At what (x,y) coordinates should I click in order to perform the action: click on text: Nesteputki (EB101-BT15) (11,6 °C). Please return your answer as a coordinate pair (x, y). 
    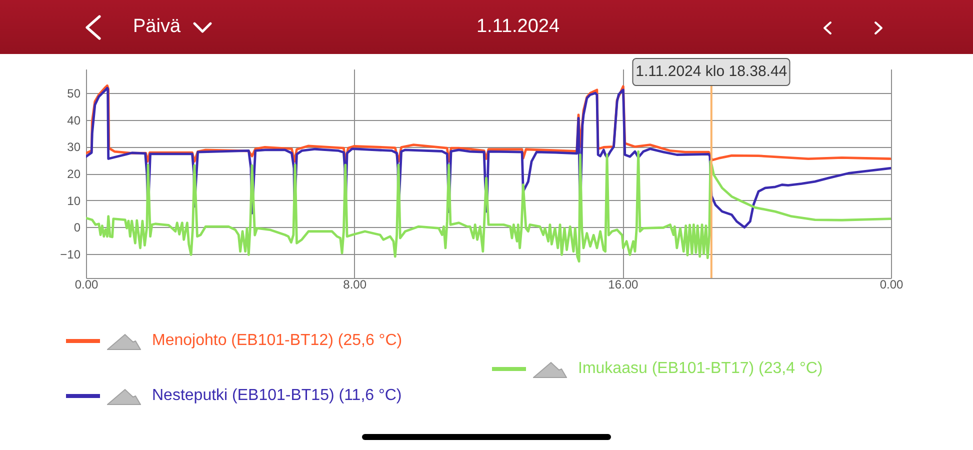
    Looking at the image, I should click on (277, 396).